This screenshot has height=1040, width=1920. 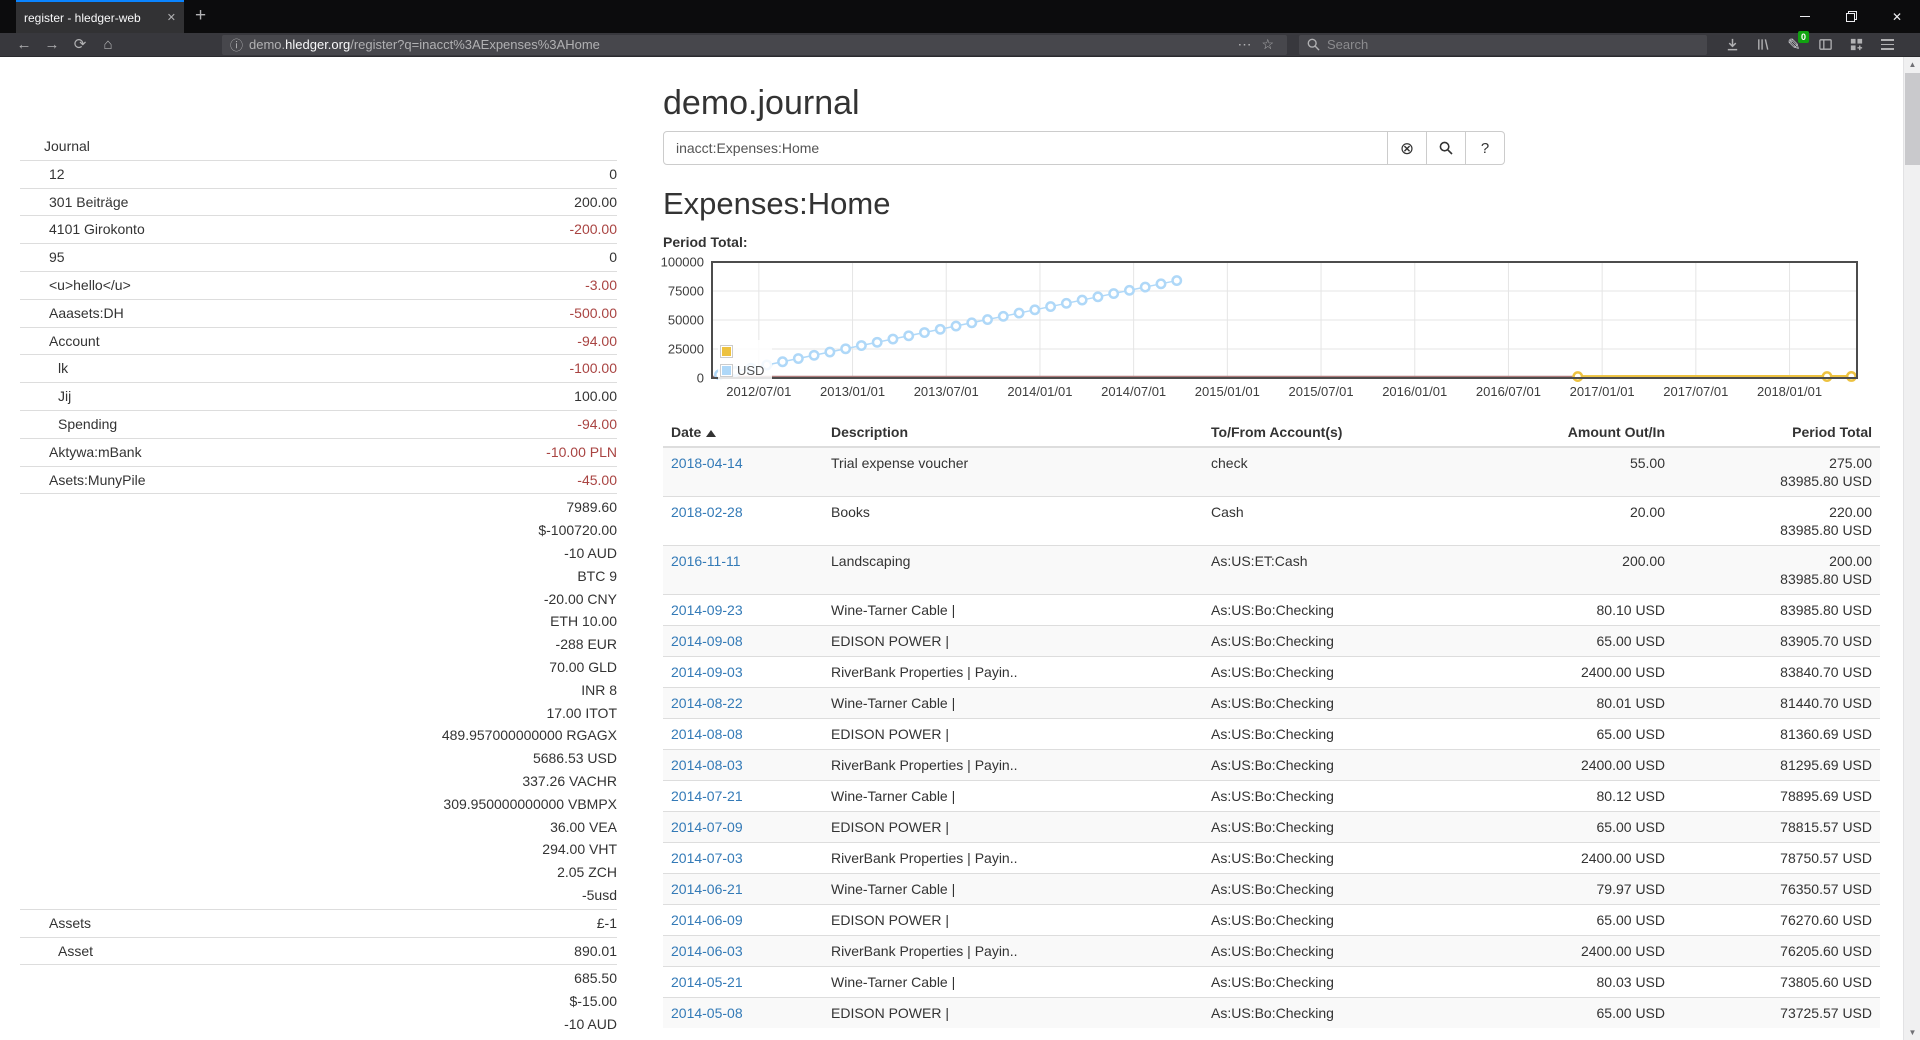 What do you see at coordinates (707, 672) in the screenshot?
I see `register-date-link: 2014-09-03` at bounding box center [707, 672].